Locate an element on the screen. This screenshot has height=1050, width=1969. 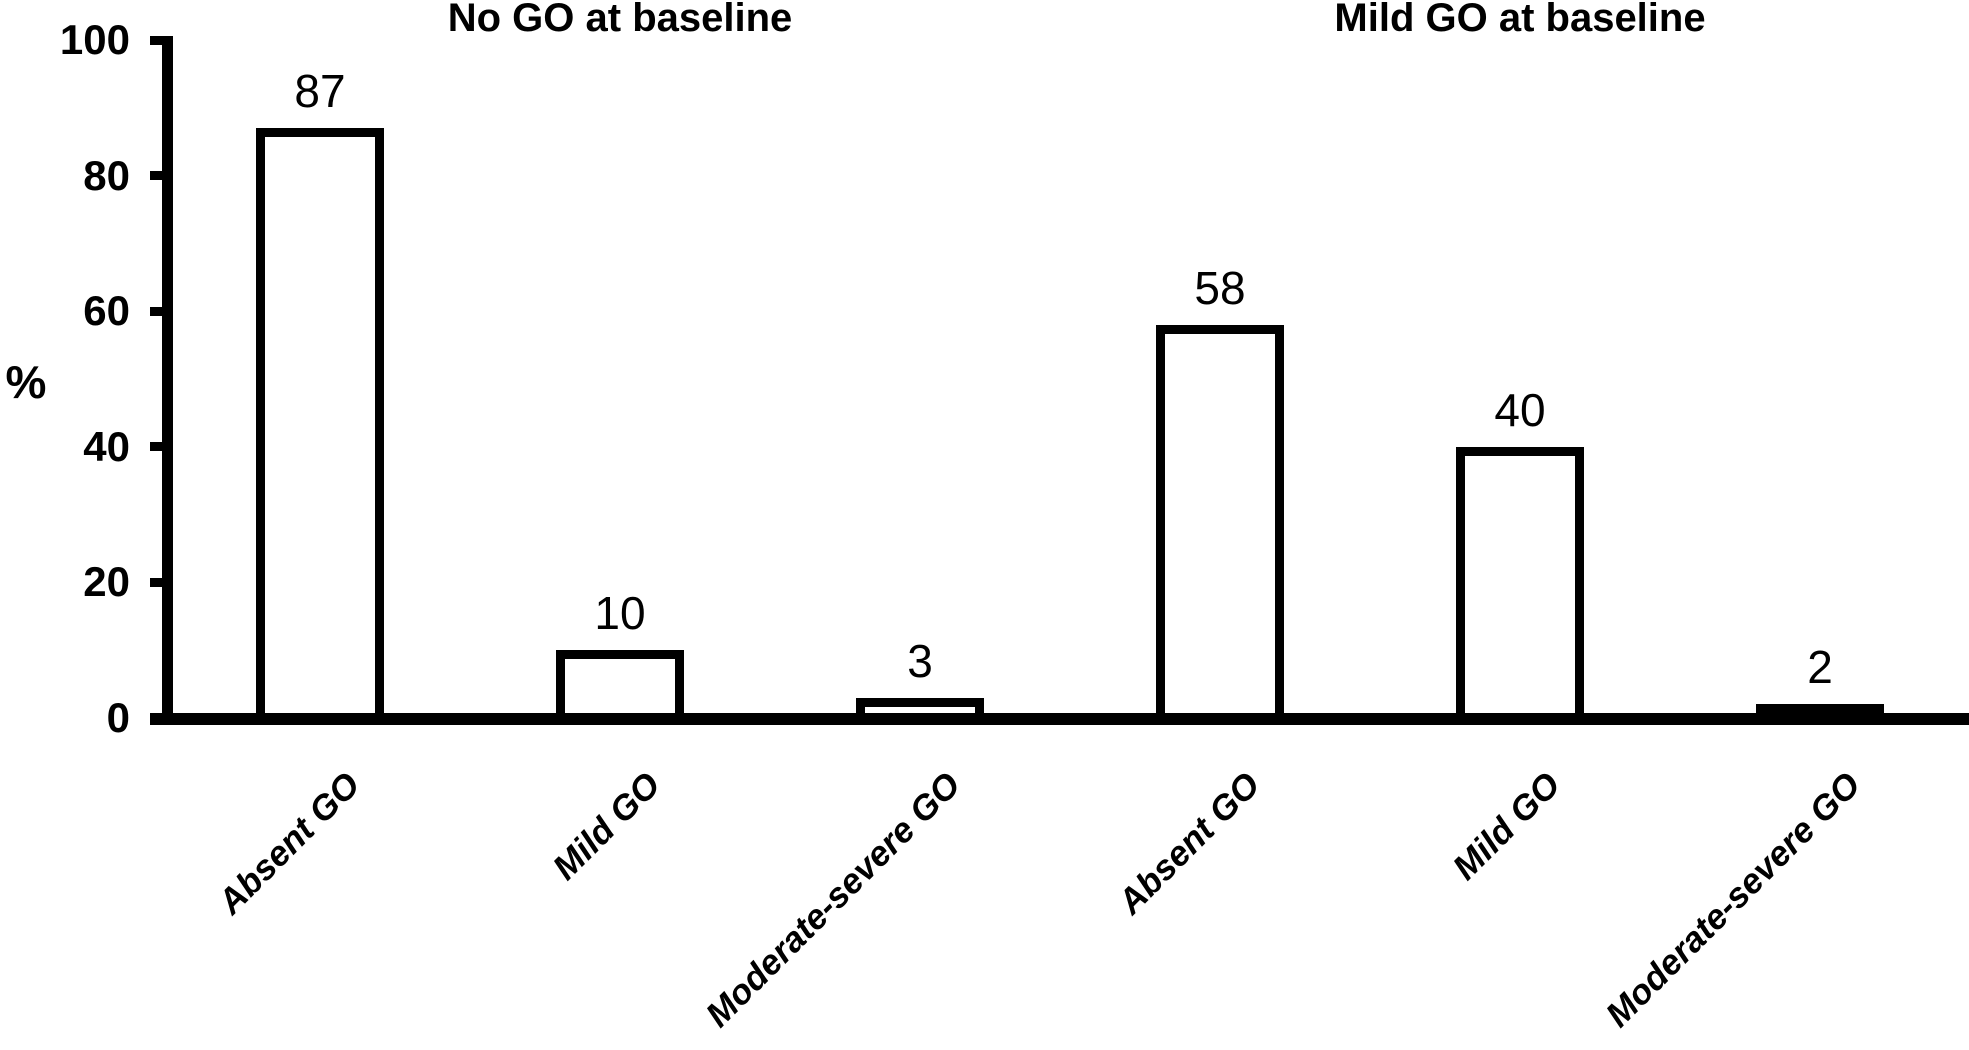
bar-value-label: 3 is located at coordinates (920, 660).